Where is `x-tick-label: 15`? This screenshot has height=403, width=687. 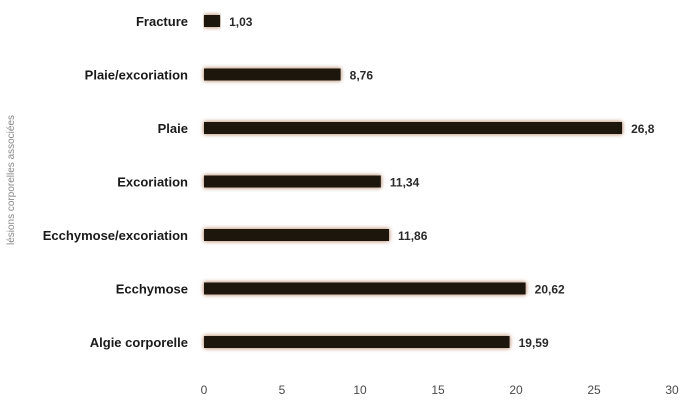
x-tick-label: 15 is located at coordinates (438, 390).